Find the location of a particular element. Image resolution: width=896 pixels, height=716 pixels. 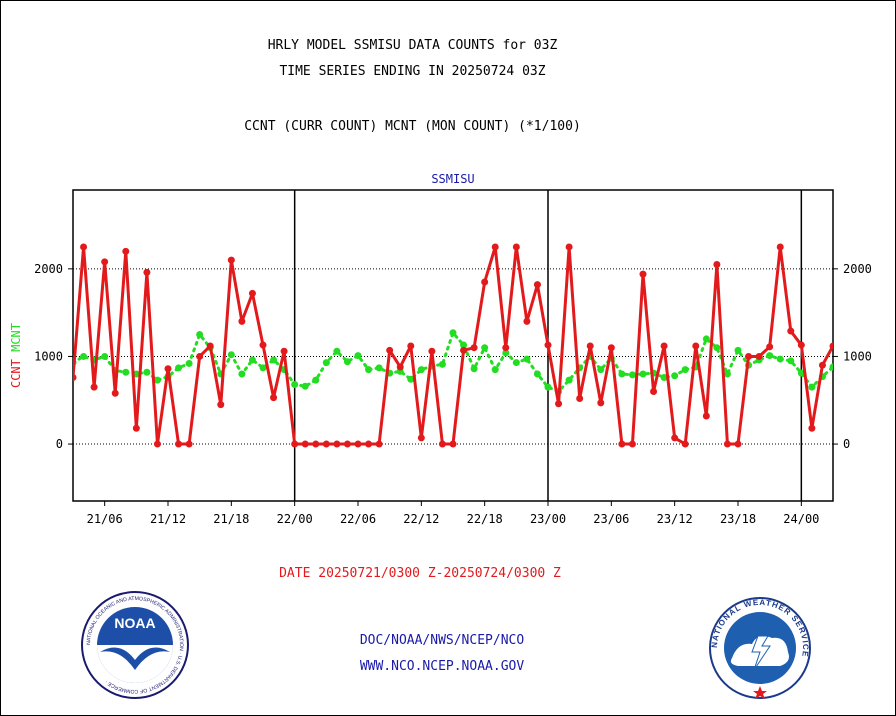

x-tick-label: 22/06 is located at coordinates (358, 519).